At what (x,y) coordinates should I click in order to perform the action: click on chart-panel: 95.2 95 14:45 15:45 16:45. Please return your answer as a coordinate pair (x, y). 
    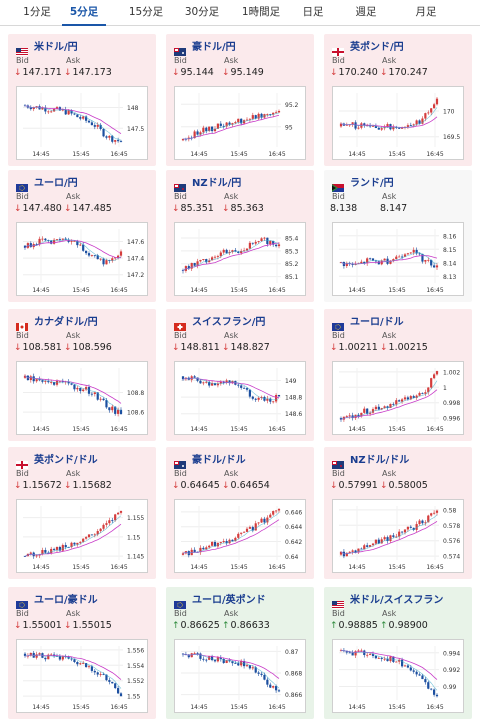
    Looking at the image, I should click on (240, 123).